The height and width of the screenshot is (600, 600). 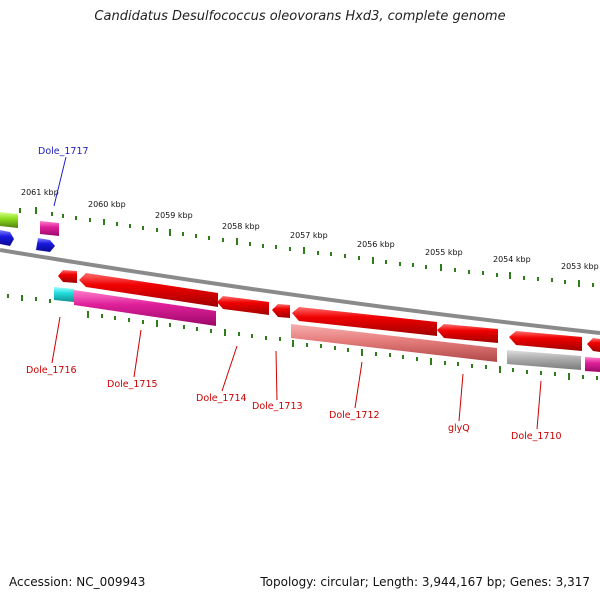 What do you see at coordinates (593, 345) in the screenshot?
I see `gene-red-edge` at bounding box center [593, 345].